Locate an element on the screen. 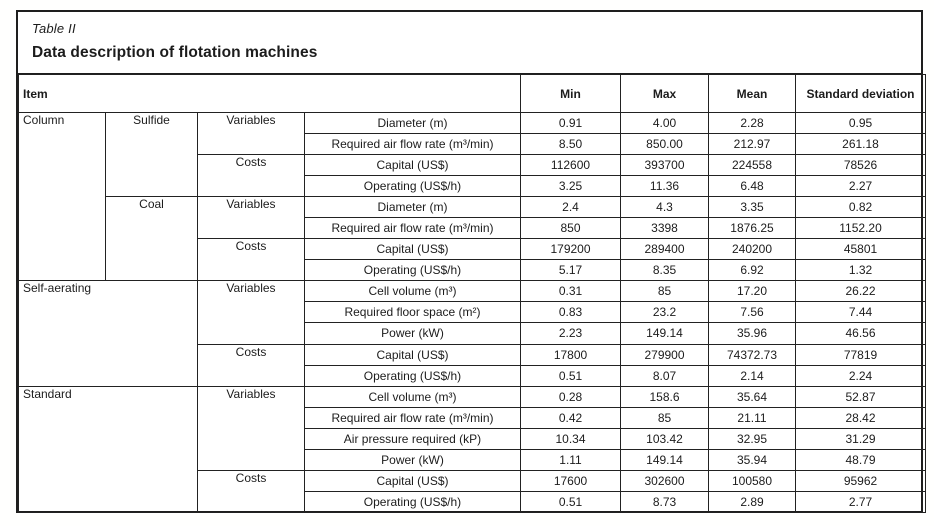 The width and height of the screenshot is (934, 526). cell-max: 850.00 is located at coordinates (664, 144).